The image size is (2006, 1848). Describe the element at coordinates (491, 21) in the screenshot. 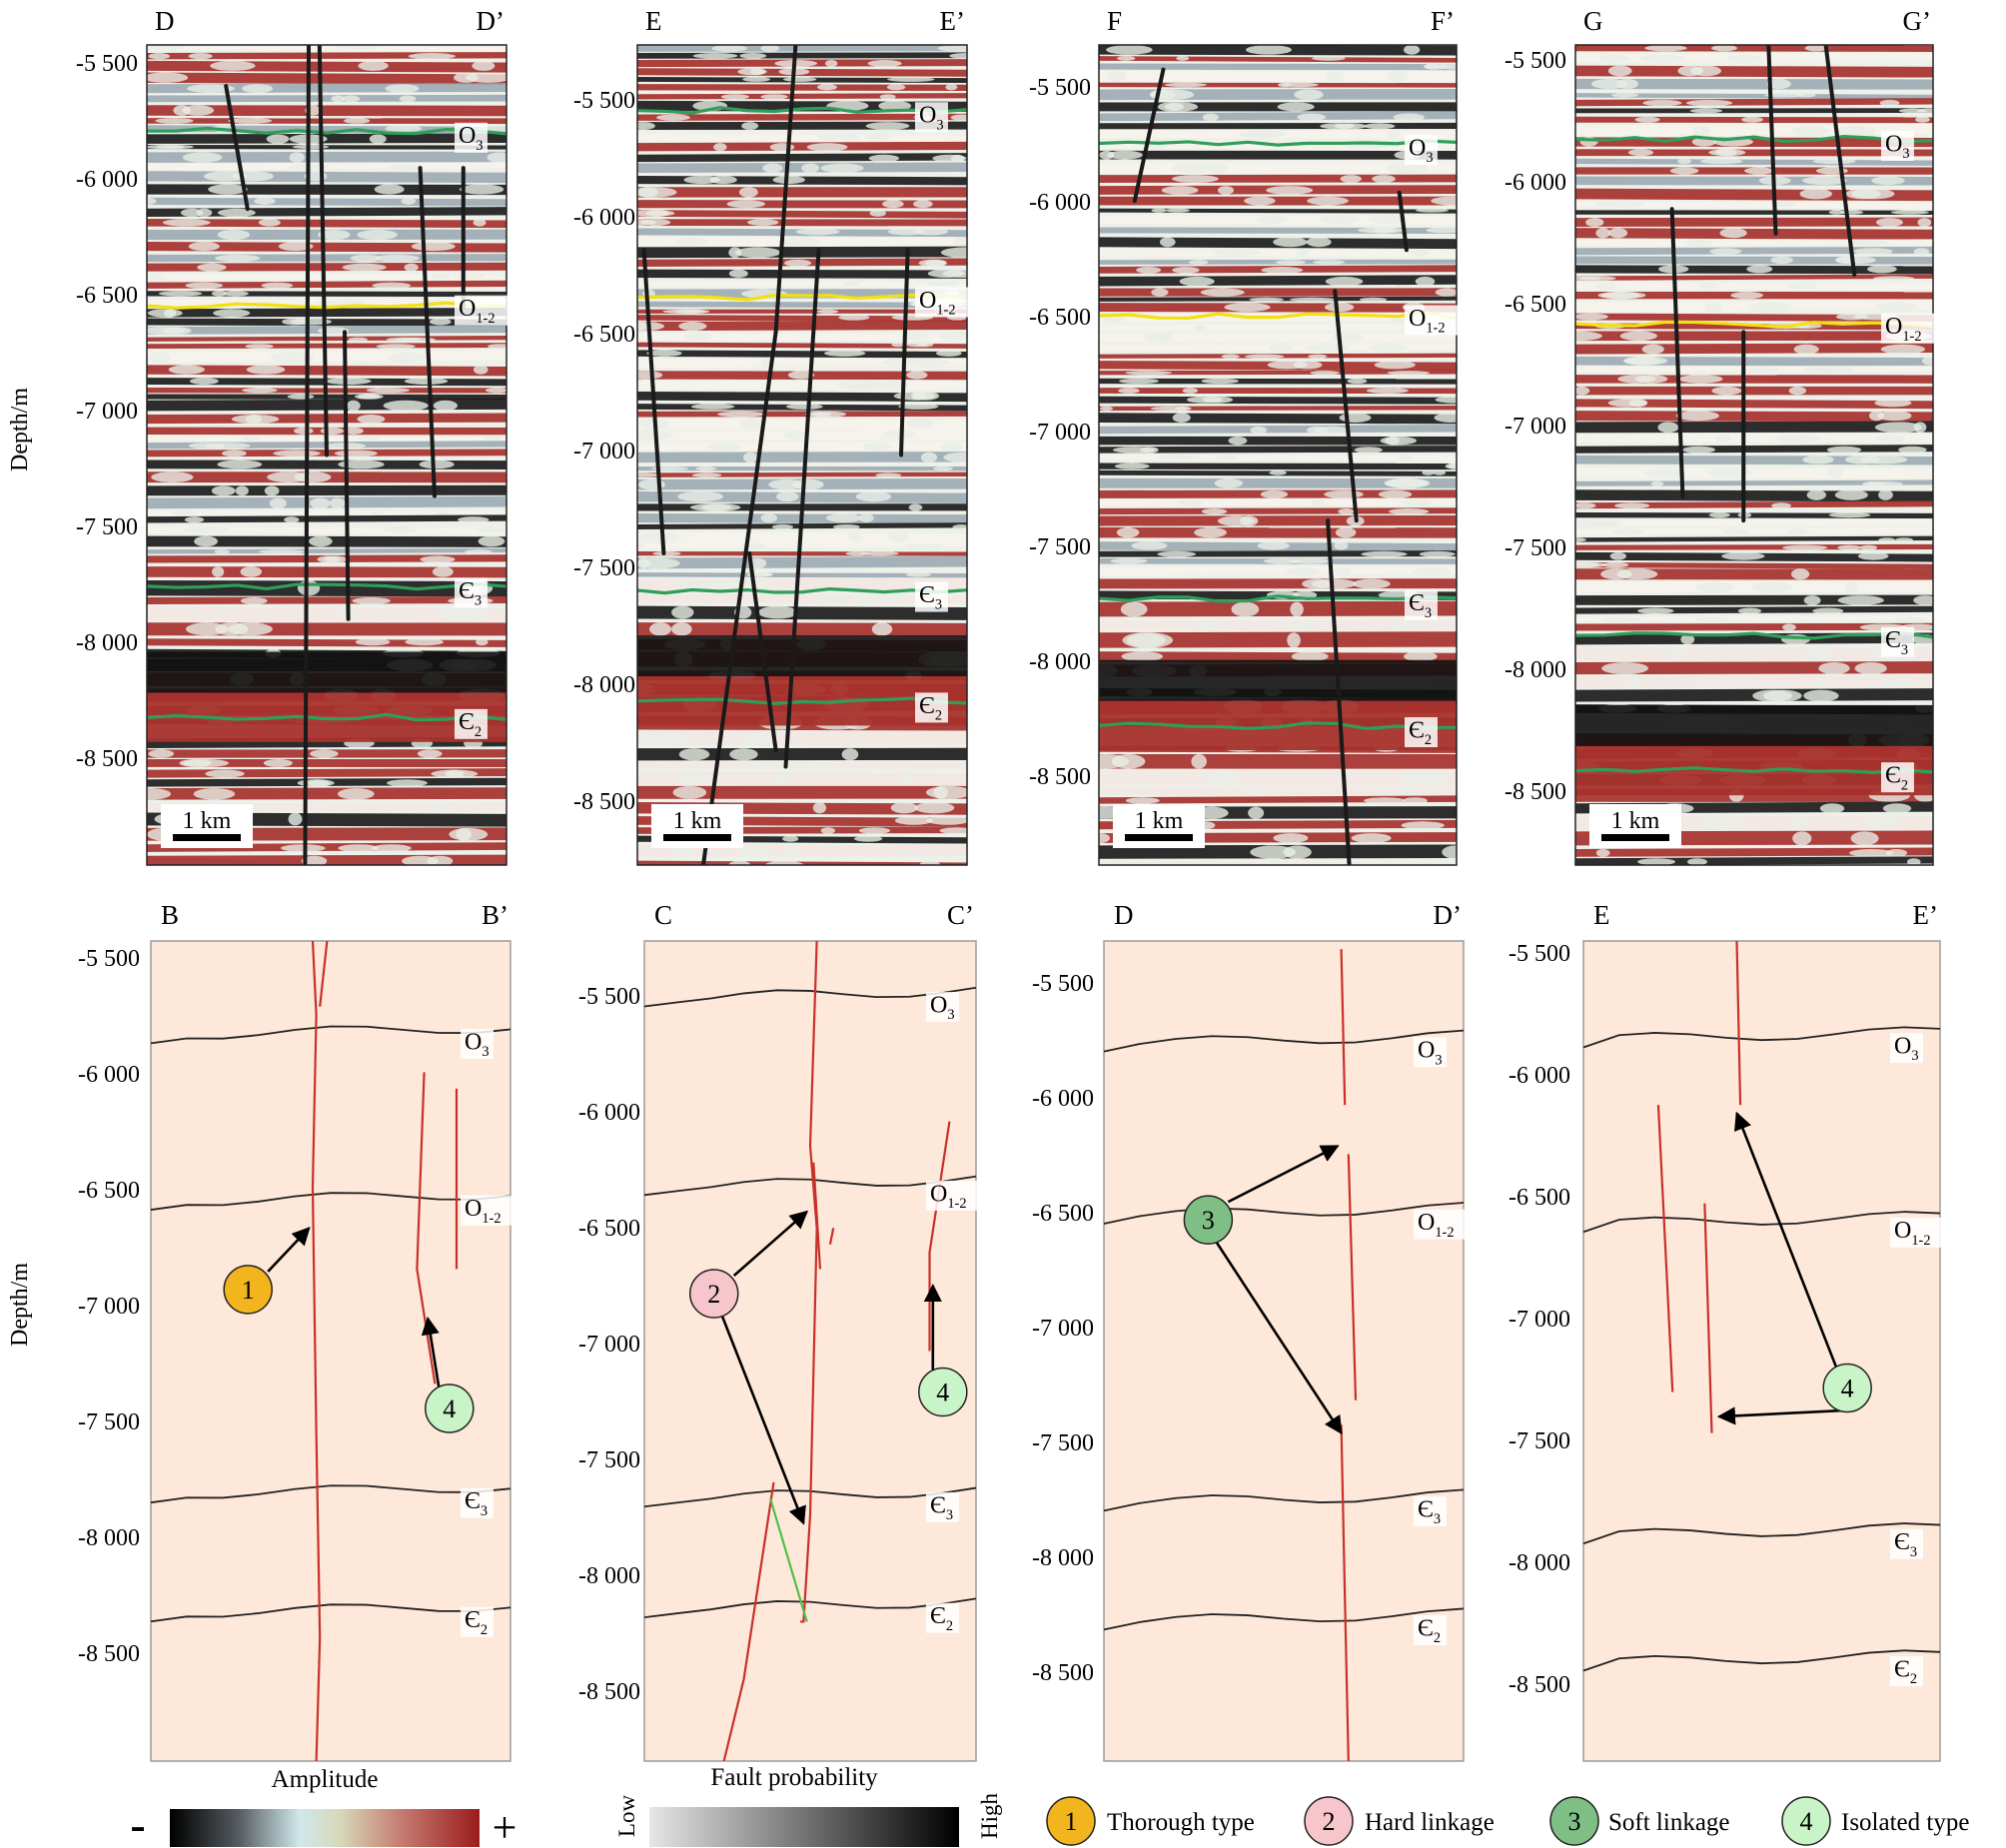

I see `section-end-label: D’` at that location.